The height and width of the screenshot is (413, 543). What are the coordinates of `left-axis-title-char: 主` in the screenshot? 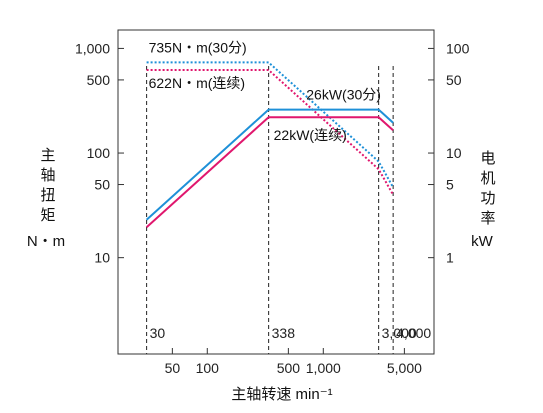 It's located at (47, 155).